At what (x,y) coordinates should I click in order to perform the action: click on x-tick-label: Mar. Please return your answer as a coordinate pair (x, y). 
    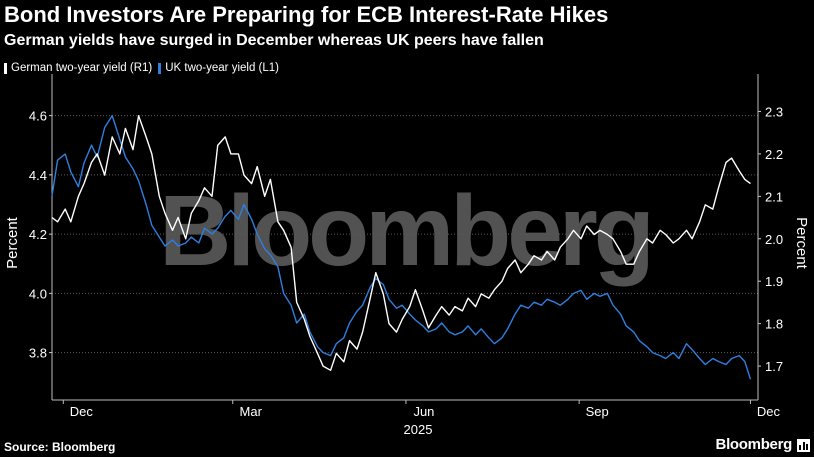
    Looking at the image, I should click on (251, 411).